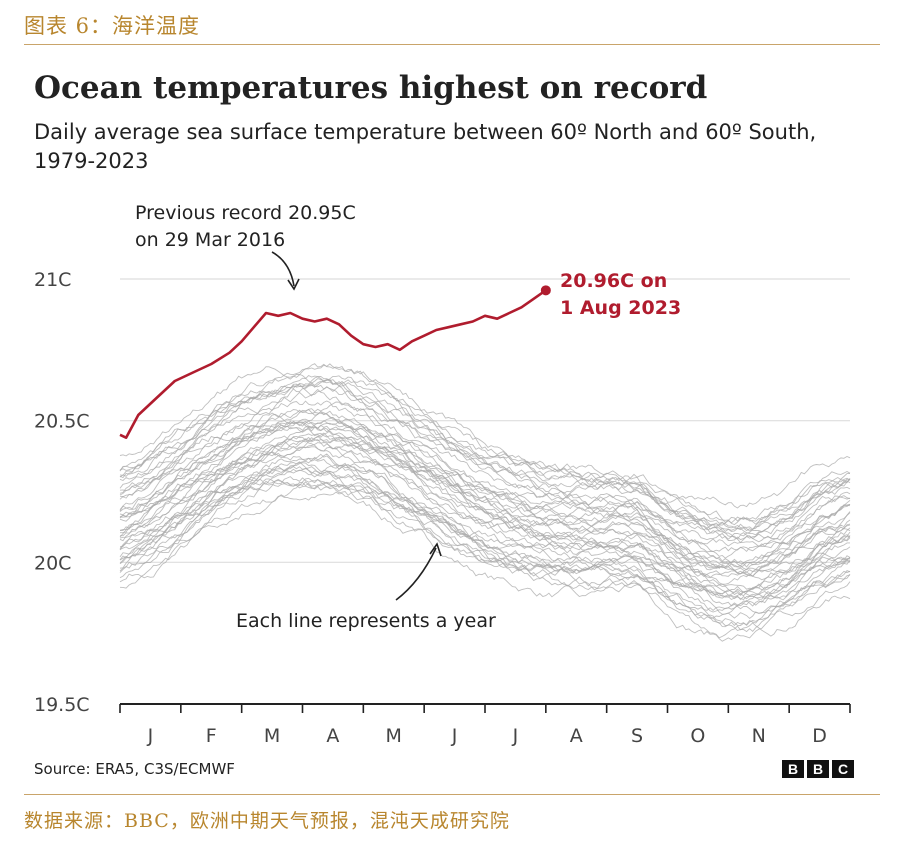 The width and height of the screenshot is (904, 842). I want to click on series-2023-line, so click(333, 364).